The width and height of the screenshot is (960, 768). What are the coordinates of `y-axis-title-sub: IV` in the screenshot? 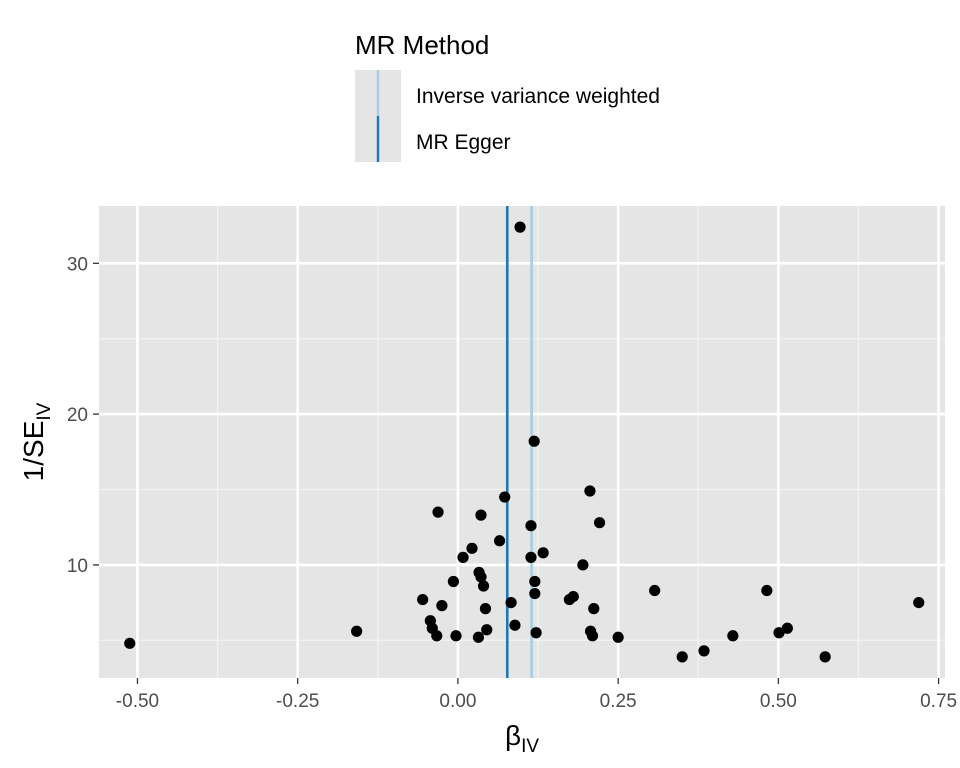 It's located at (44, 411).